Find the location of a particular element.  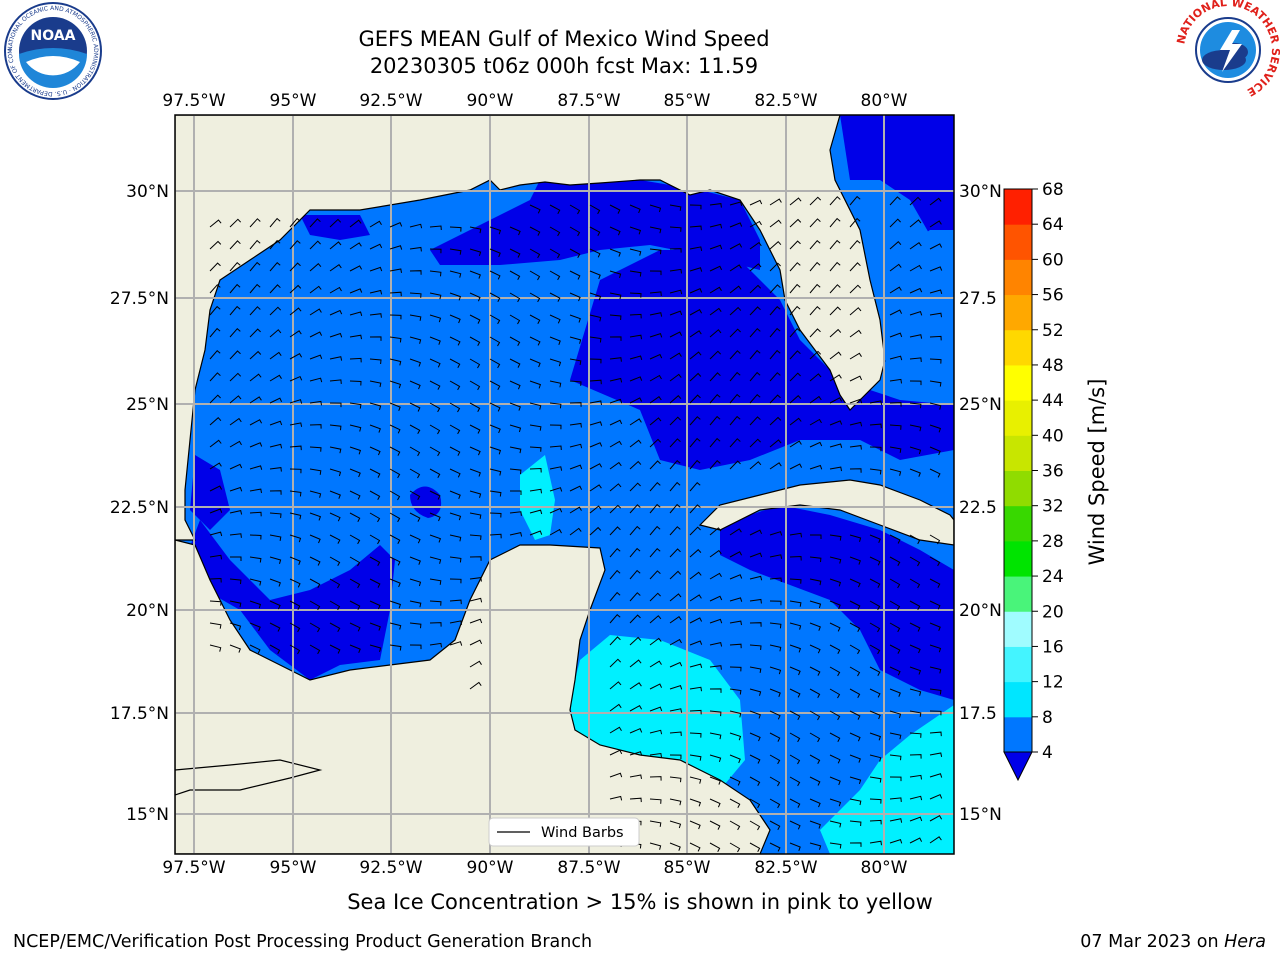

colorbar-tick-label: 8 is located at coordinates (1047, 718).